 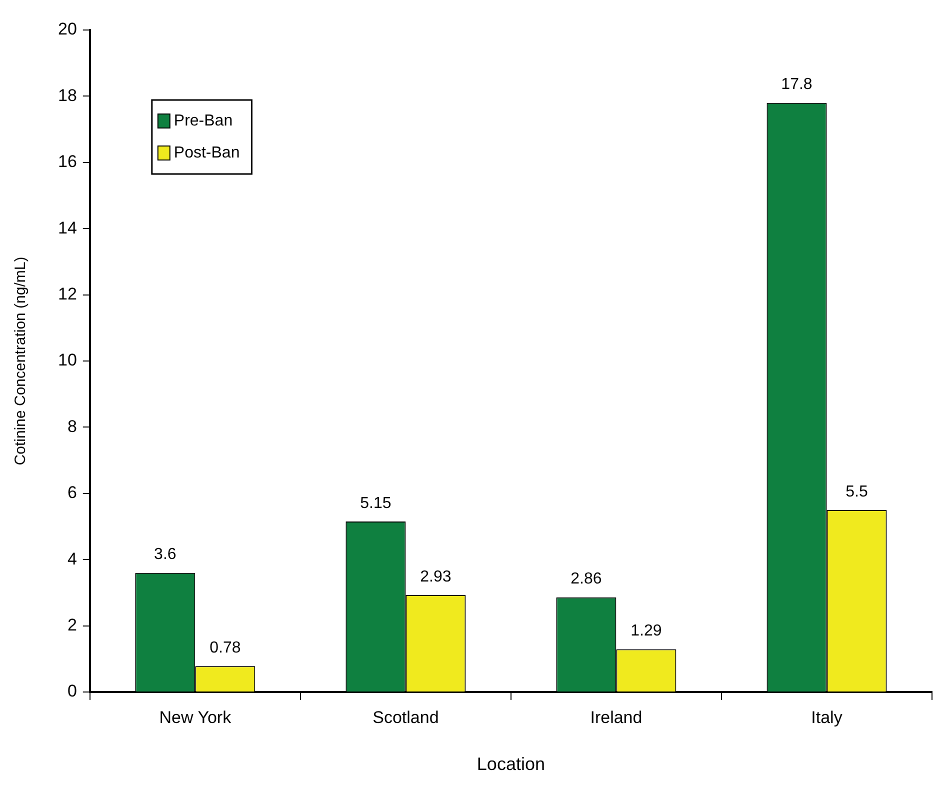 What do you see at coordinates (72, 624) in the screenshot?
I see `y-tick-label: 2` at bounding box center [72, 624].